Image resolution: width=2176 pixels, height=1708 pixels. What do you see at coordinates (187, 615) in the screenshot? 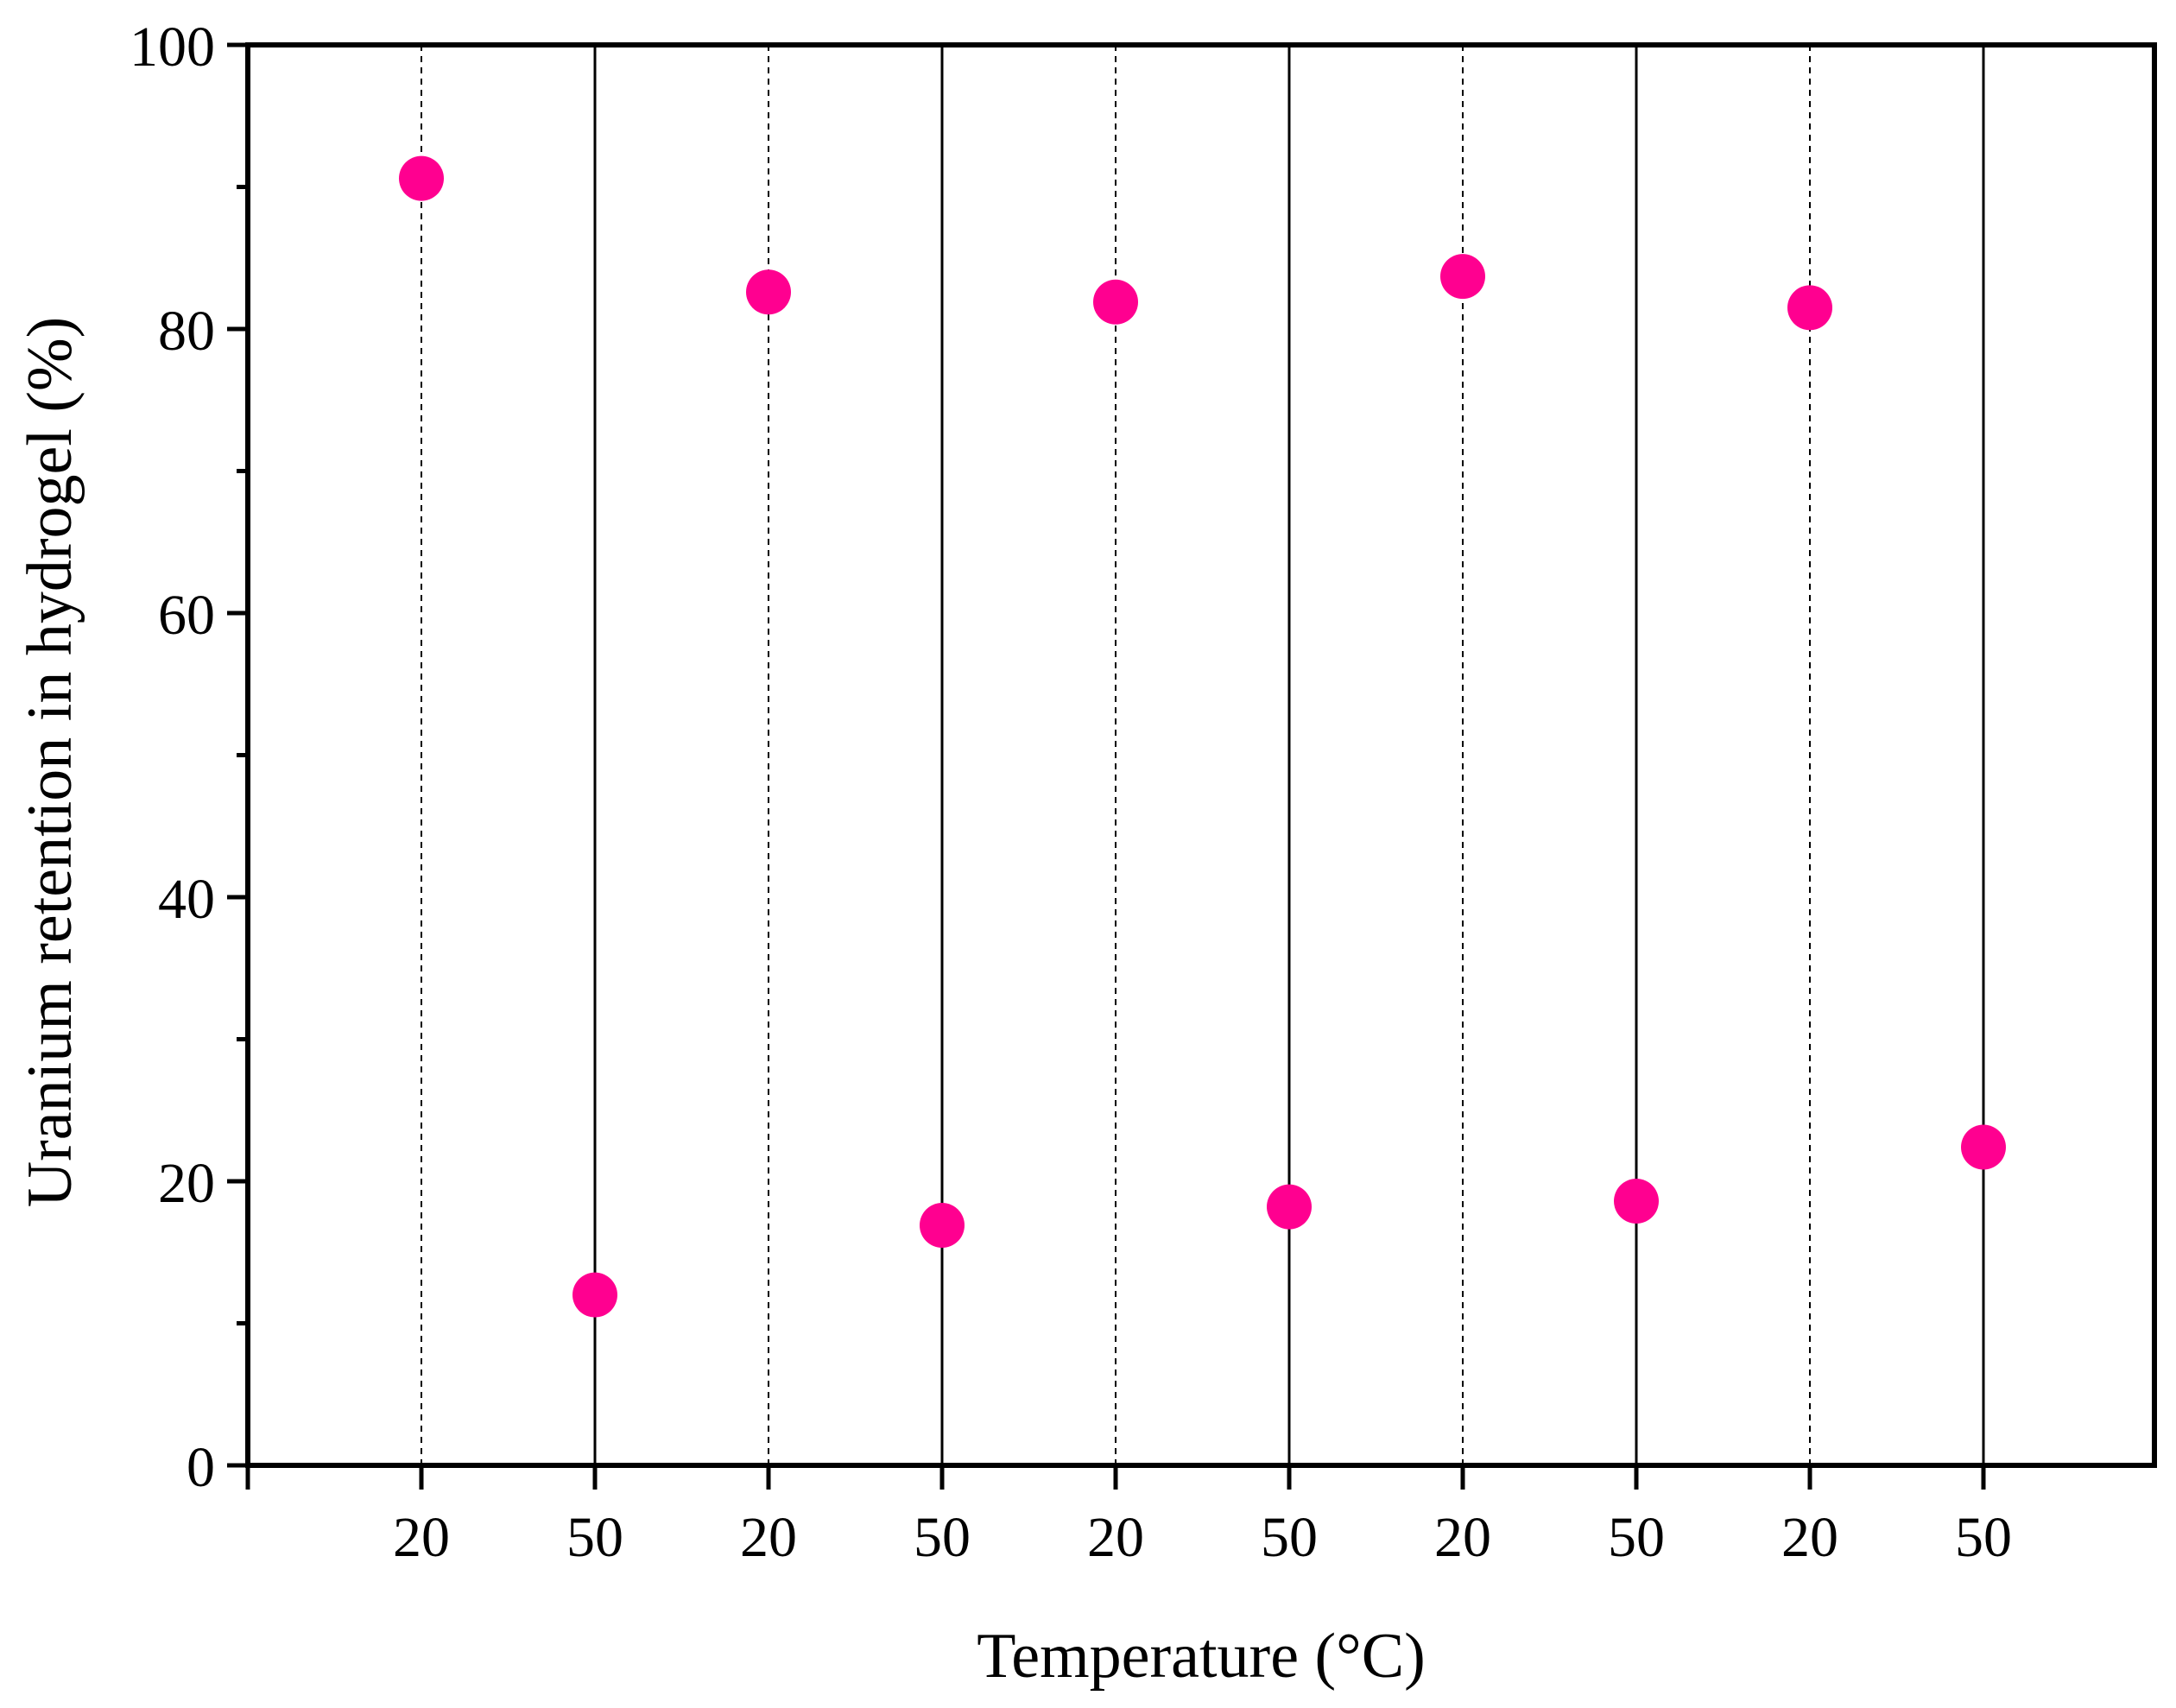
I see `y-tick-label: 60` at bounding box center [187, 615].